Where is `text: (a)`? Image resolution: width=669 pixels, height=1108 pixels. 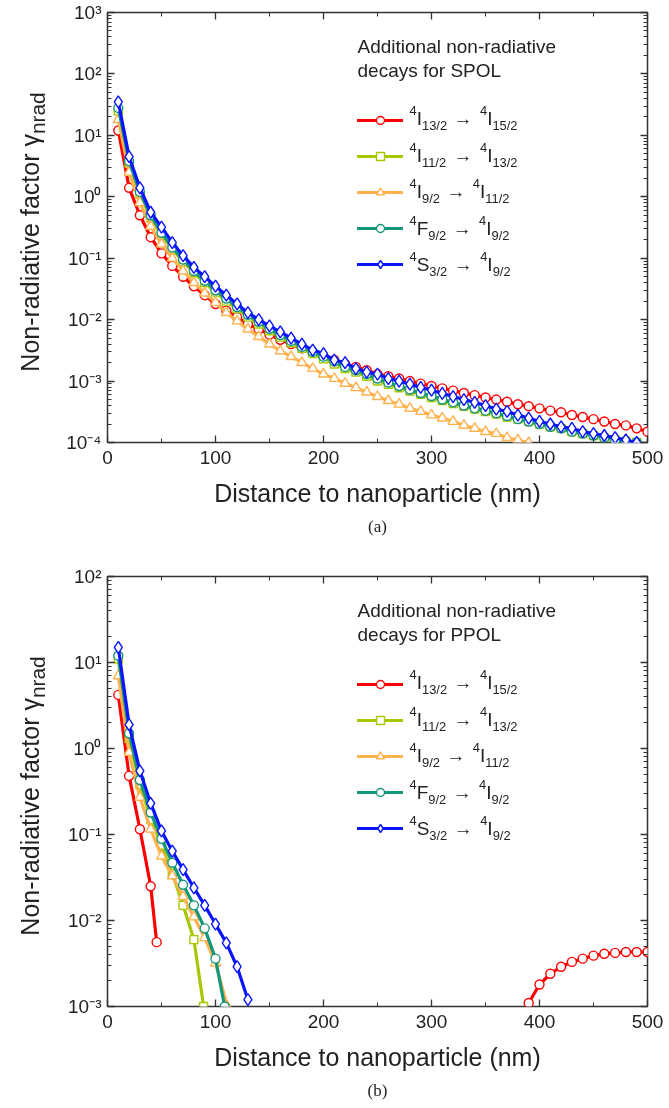
text: (a) is located at coordinates (377, 526).